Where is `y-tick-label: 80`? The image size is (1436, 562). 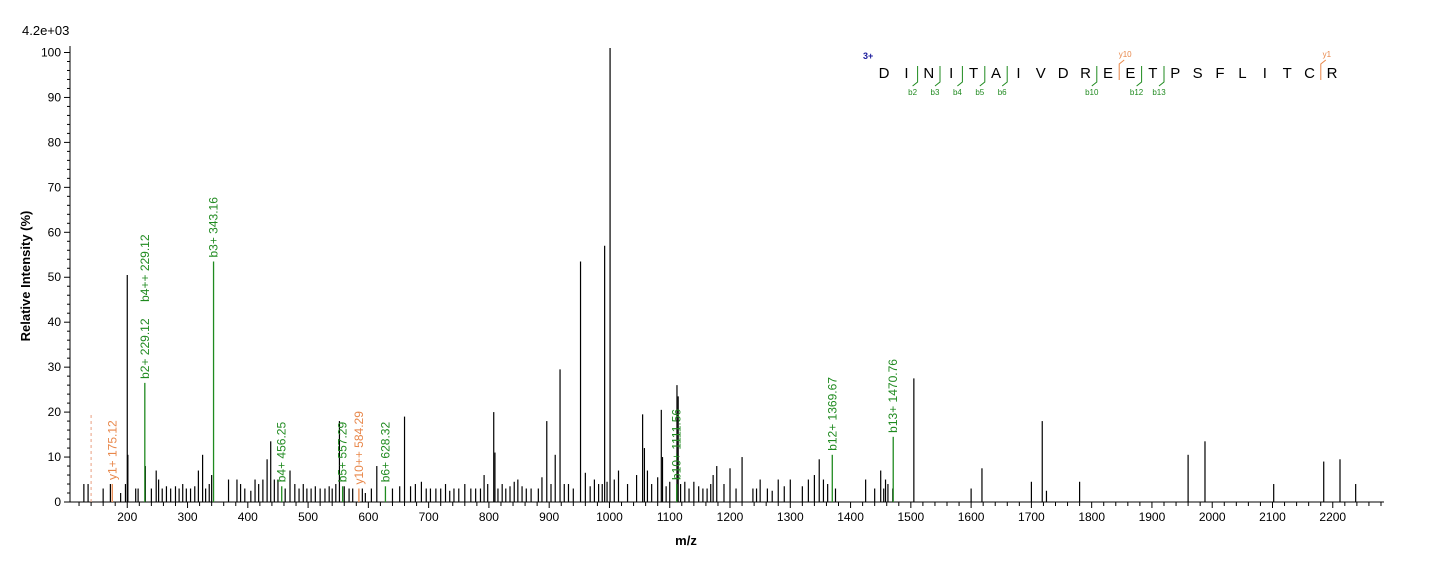 y-tick-label: 80 is located at coordinates (55, 142).